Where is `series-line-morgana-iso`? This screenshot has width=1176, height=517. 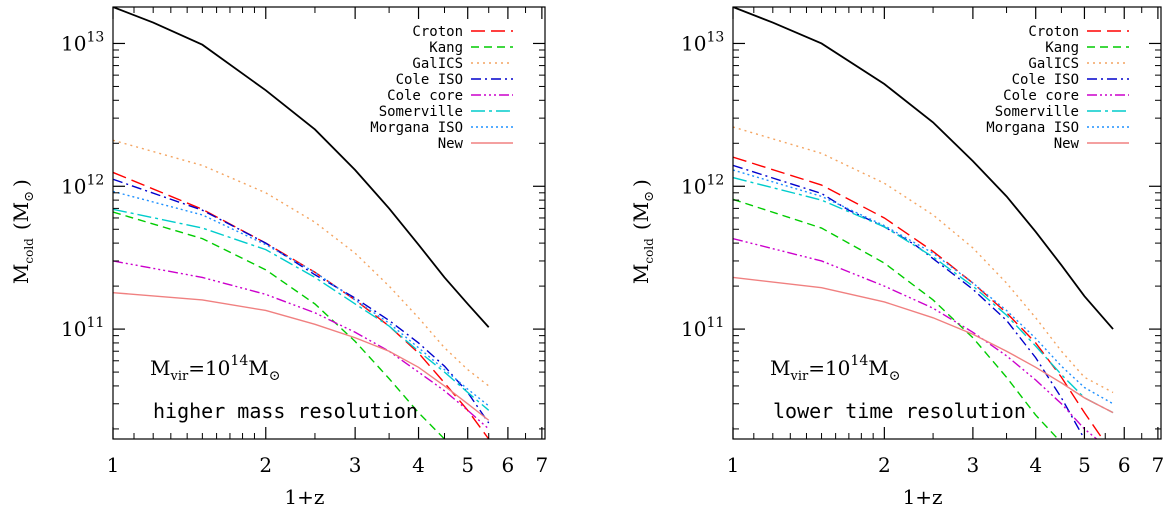 series-line-morgana-iso is located at coordinates (301, 298).